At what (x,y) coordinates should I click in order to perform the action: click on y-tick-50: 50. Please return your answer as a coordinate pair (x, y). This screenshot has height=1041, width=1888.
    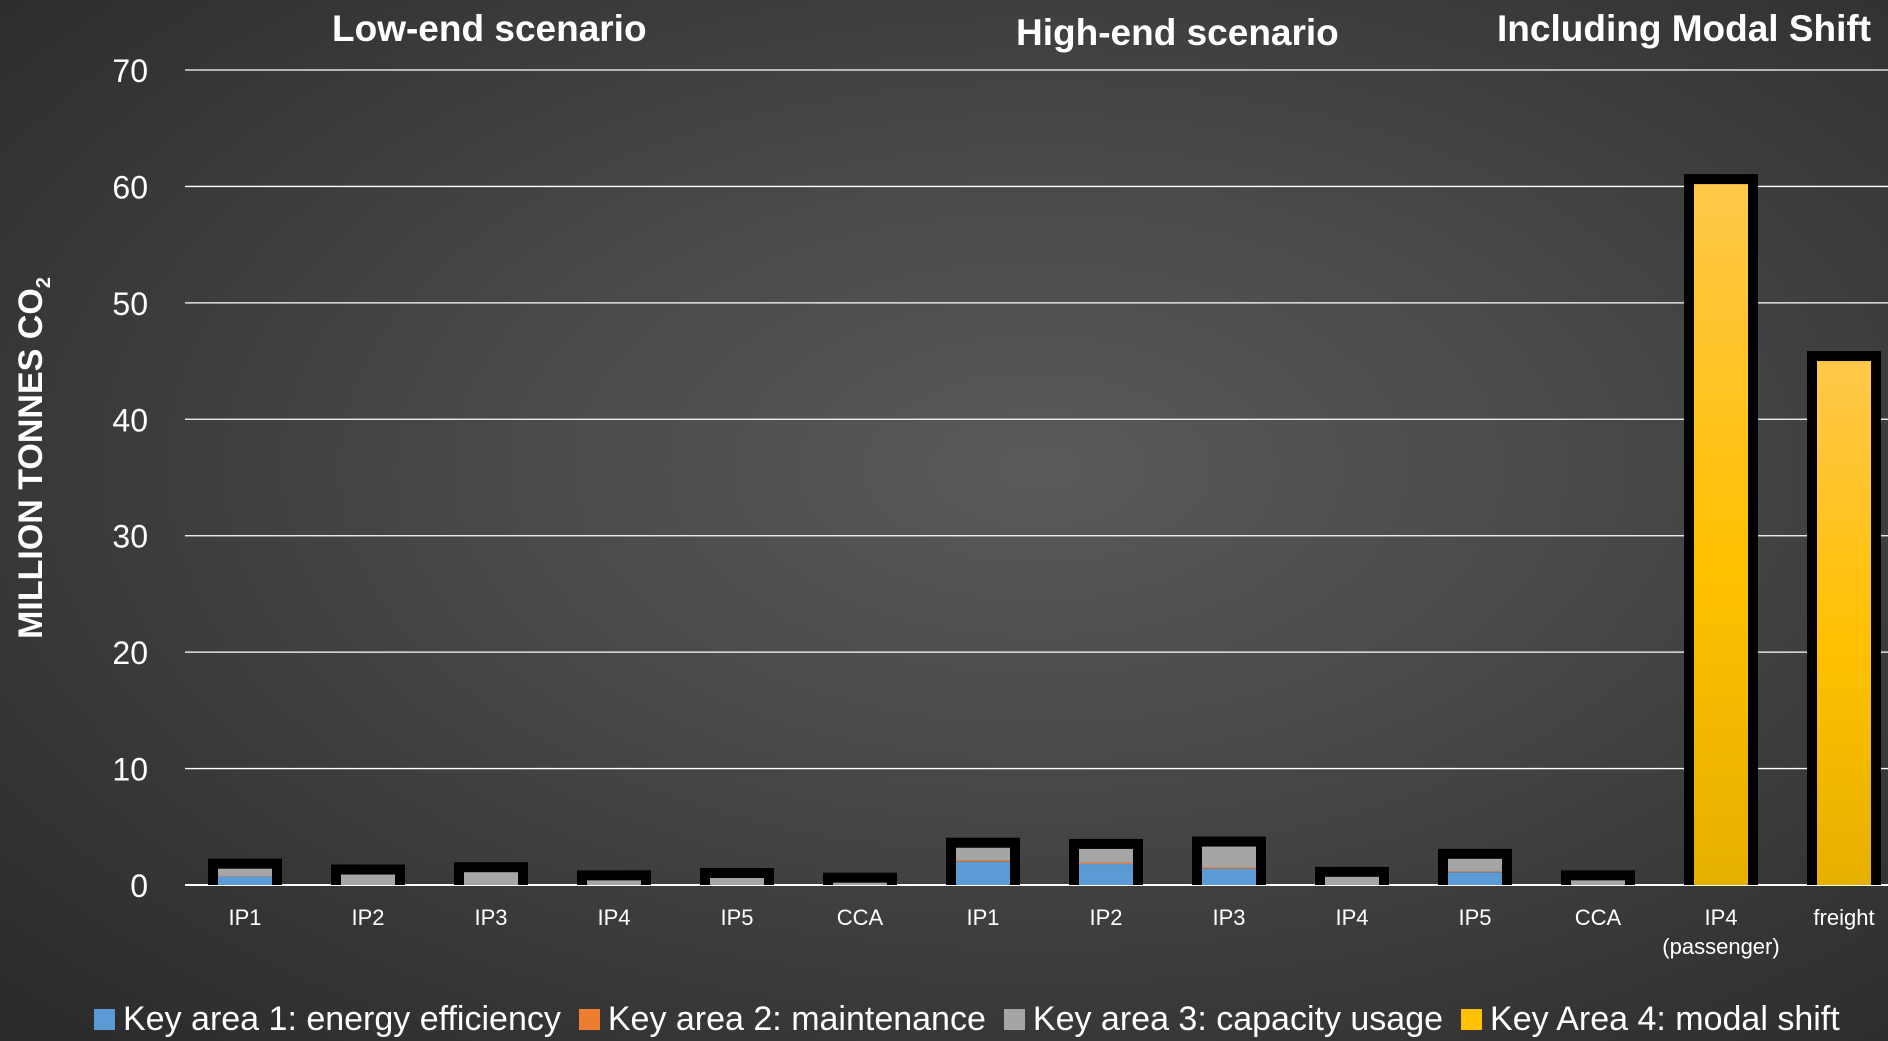
    Looking at the image, I should click on (130, 304).